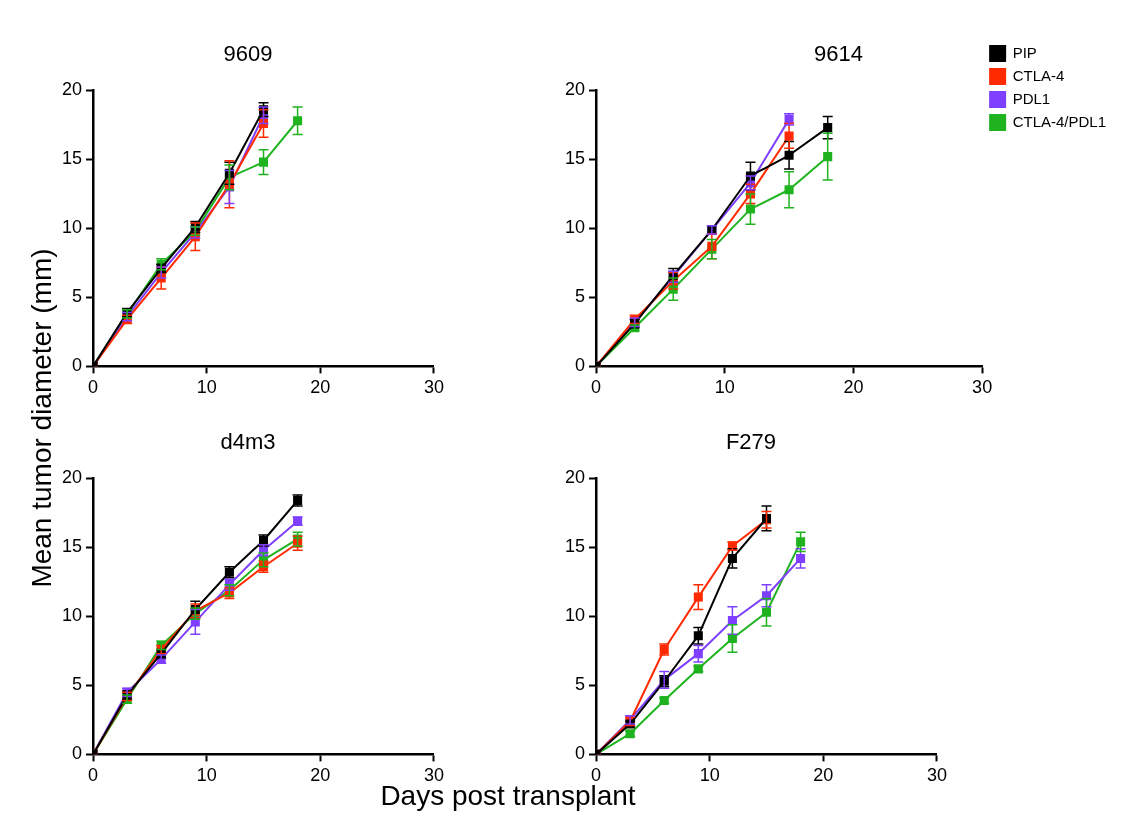 This screenshot has height=822, width=1130. Describe the element at coordinates (1024, 52) in the screenshot. I see `legend-label: PIP` at that location.